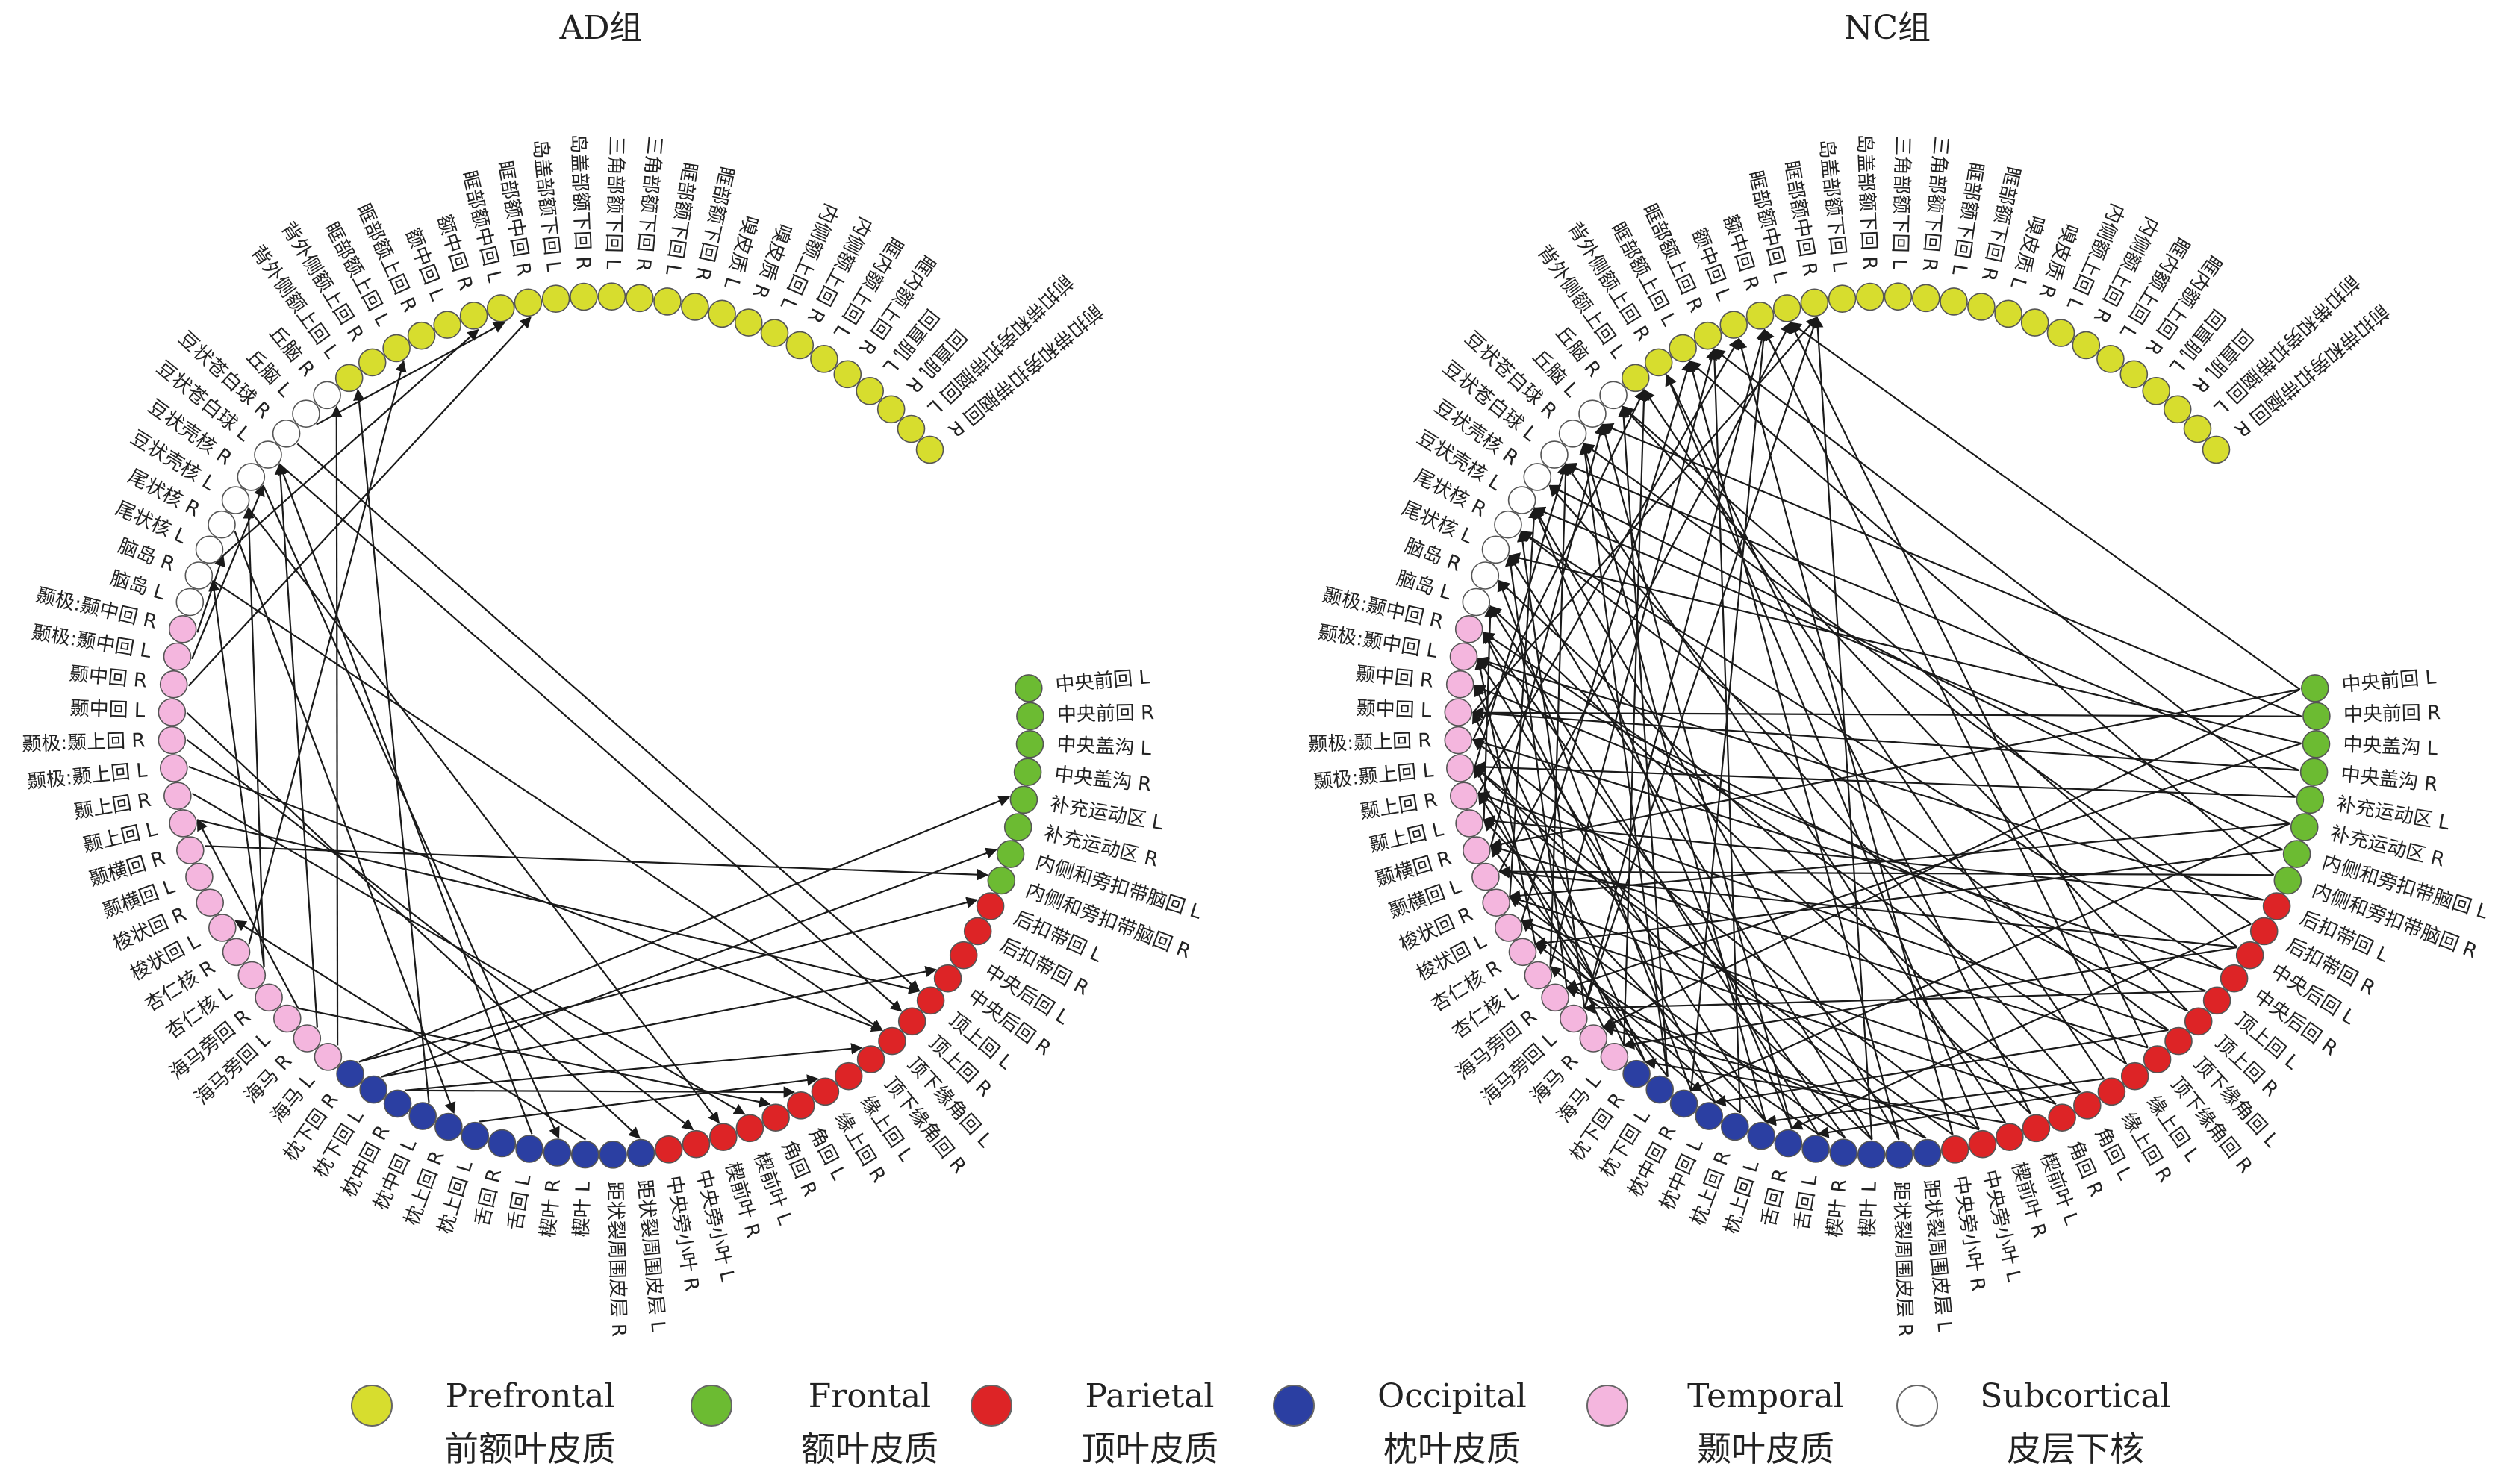 Image resolution: width=2498 pixels, height=1484 pixels. Describe the element at coordinates (530, 1449) in the screenshot. I see `legend-label-zh: 前额叶皮质` at that location.